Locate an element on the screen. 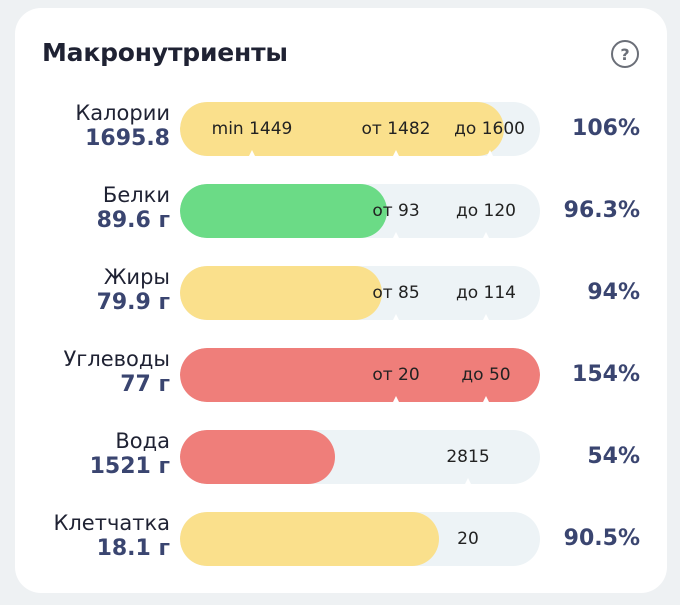 Image resolution: width=680 pixels, height=605 pixels. nutrient-value: 79.9 г is located at coordinates (133, 302).